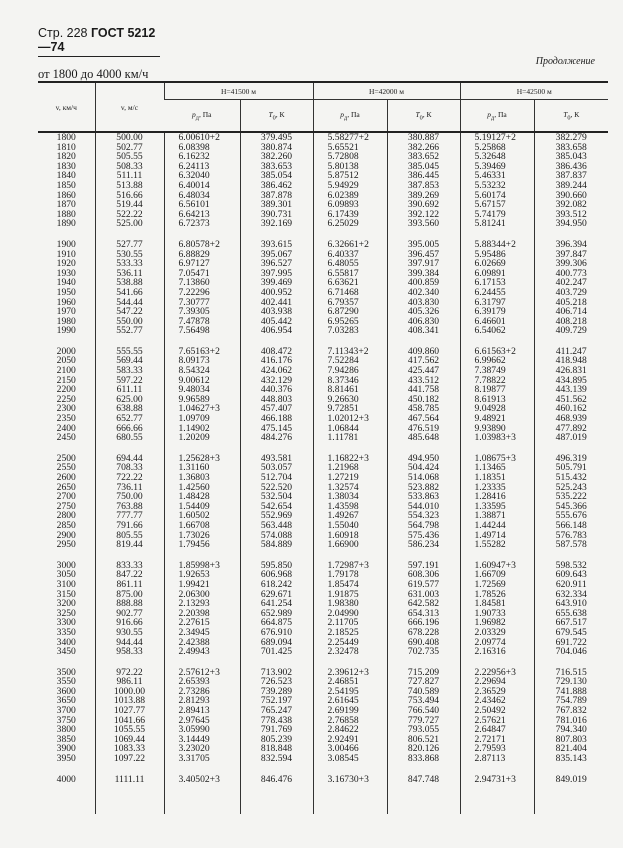 The height and width of the screenshot is (848, 623). What do you see at coordinates (570, 623) in the screenshot?
I see `temperature-cell: 667.517` at bounding box center [570, 623].